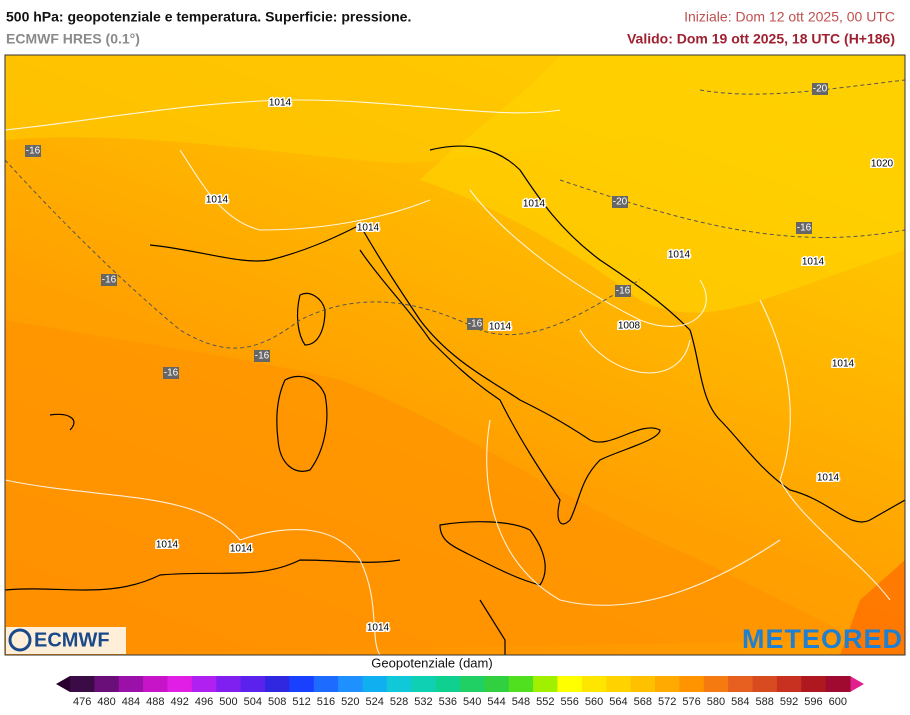  Describe the element at coordinates (882, 164) in the screenshot. I see `pressure-label: 1020` at that location.